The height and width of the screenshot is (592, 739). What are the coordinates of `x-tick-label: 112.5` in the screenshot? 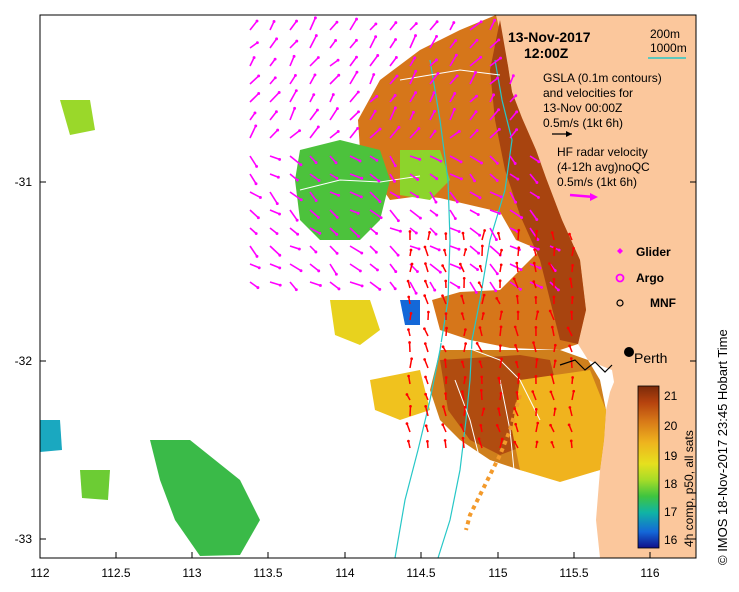 It's located at (115, 573).